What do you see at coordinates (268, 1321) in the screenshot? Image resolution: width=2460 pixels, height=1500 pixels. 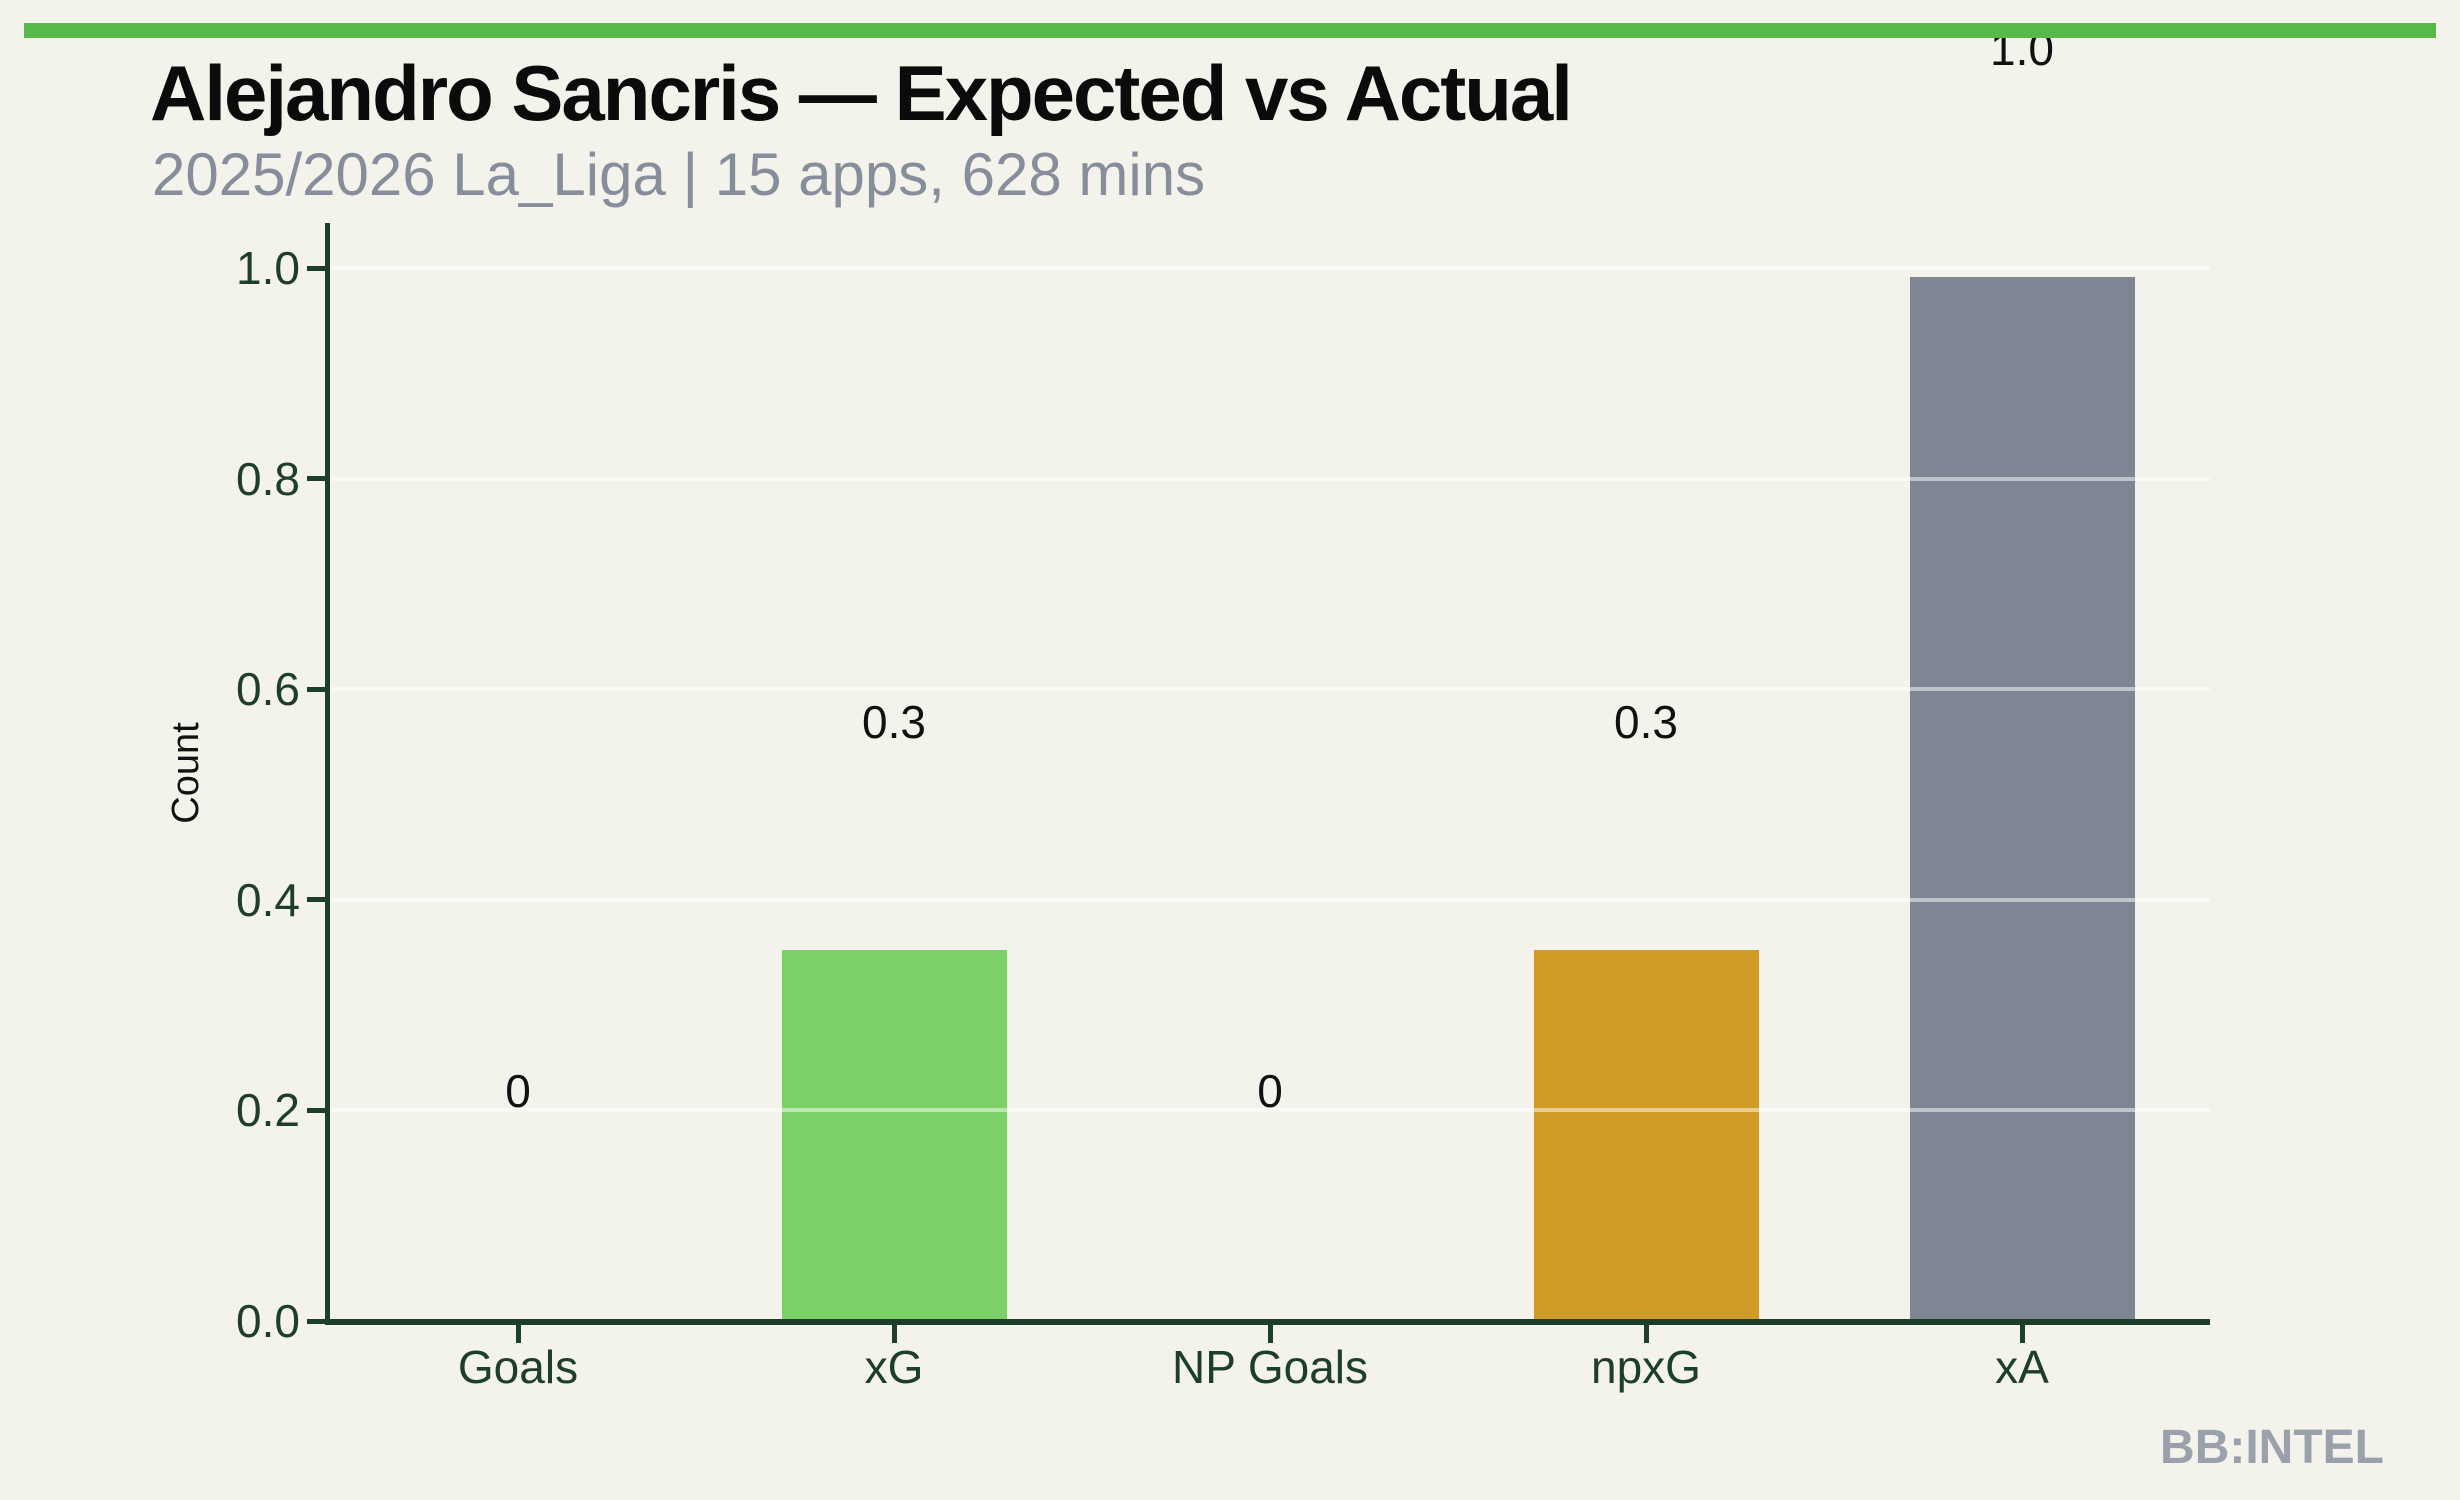 I see `y-tick-label: 0.0` at bounding box center [268, 1321].